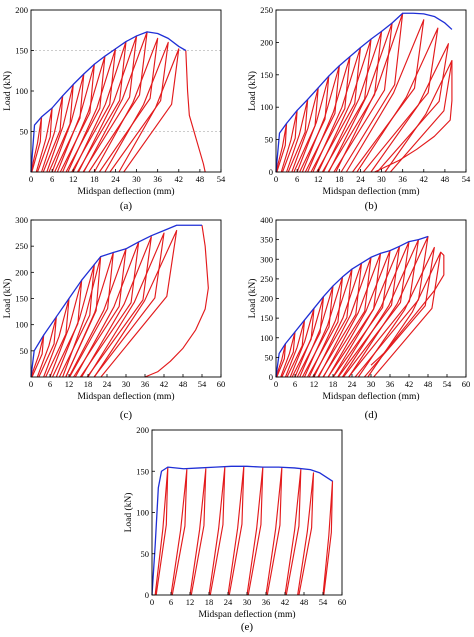 The image size is (474, 637). I want to click on y-tick-label: 400, so click(266, 220).